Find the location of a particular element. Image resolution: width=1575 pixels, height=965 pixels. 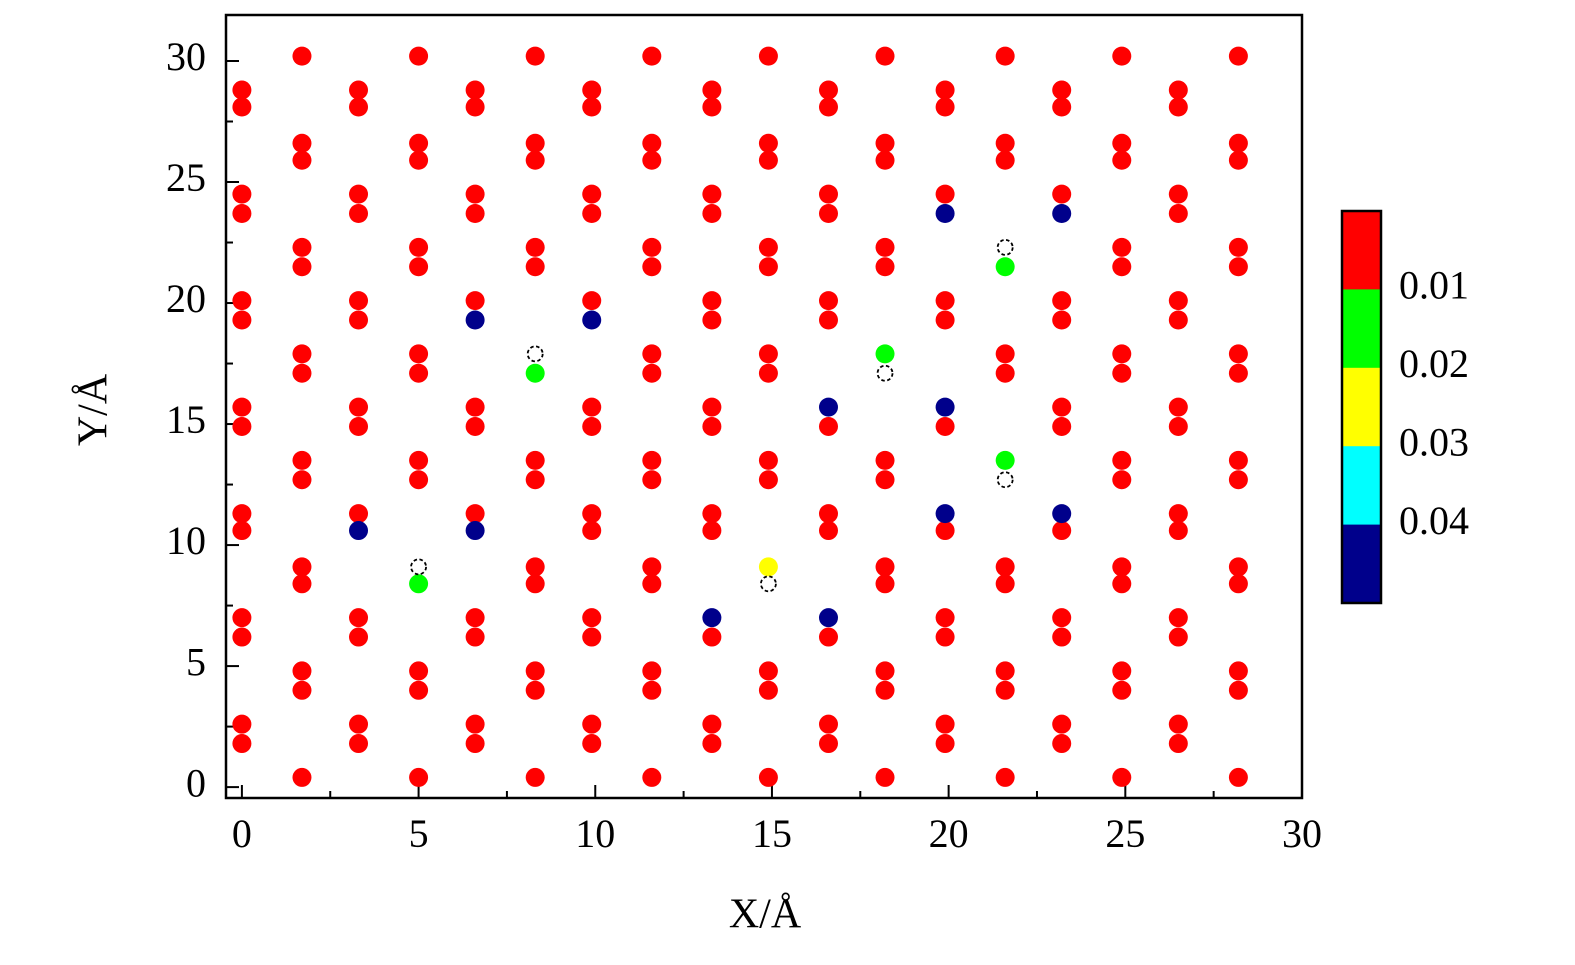

colorbar-tick-label: 0.03 is located at coordinates (1434, 441).